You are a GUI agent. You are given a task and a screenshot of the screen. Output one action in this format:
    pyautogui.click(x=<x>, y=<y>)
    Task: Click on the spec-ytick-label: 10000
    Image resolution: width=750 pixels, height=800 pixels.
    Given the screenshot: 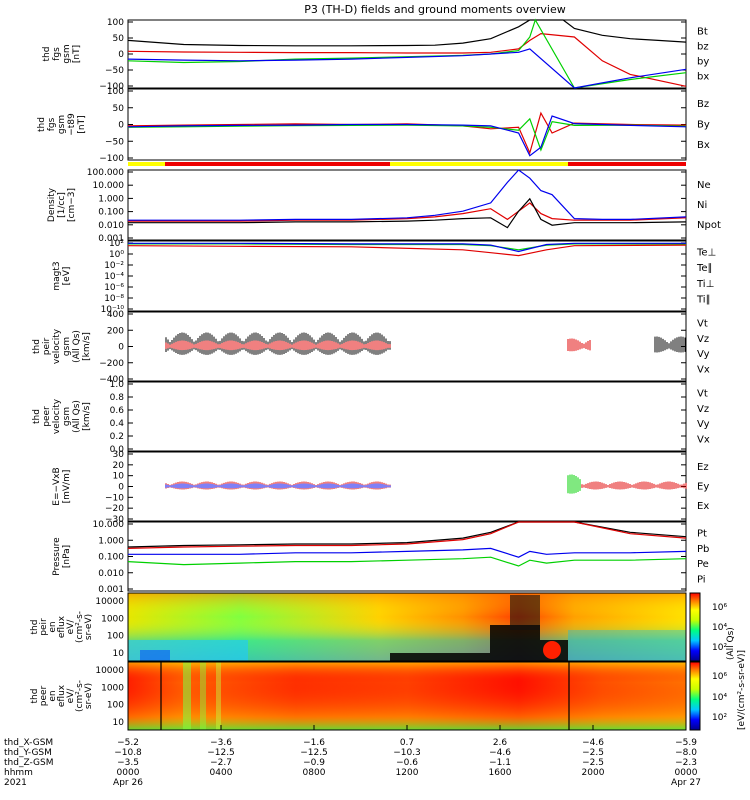 What is the action you would take?
    pyautogui.click(x=109, y=602)
    